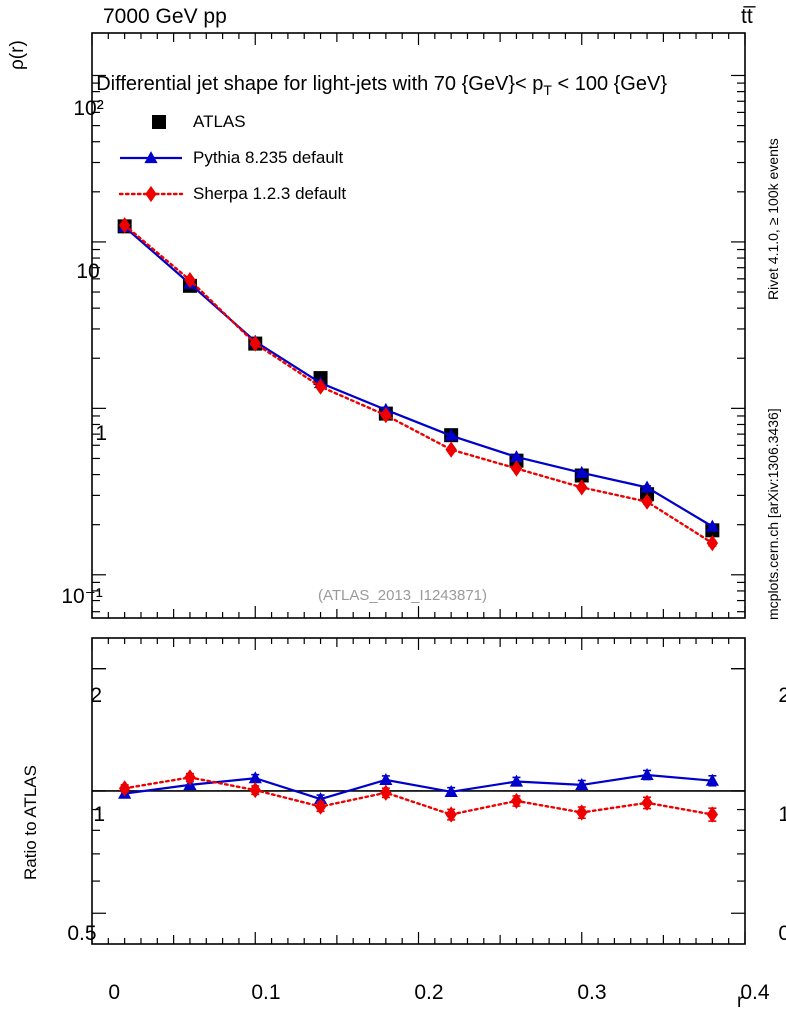  I want to click on plot-title-subscript: T, so click(547, 90).